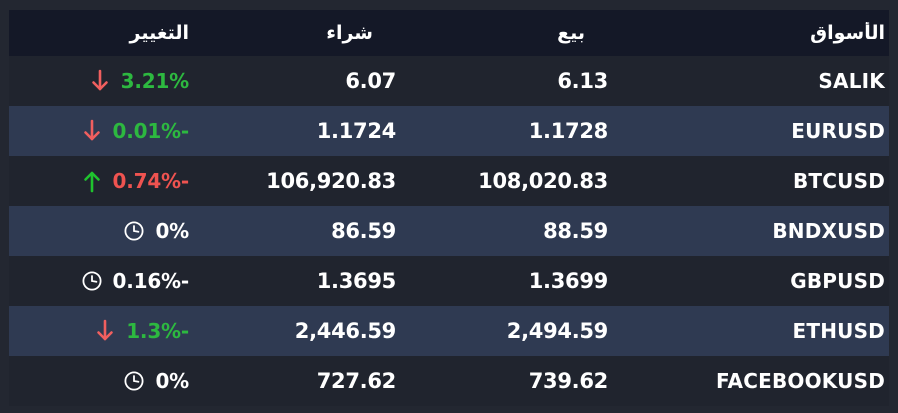  Describe the element at coordinates (582, 81) in the screenshot. I see `sell-price: 6.13` at that location.